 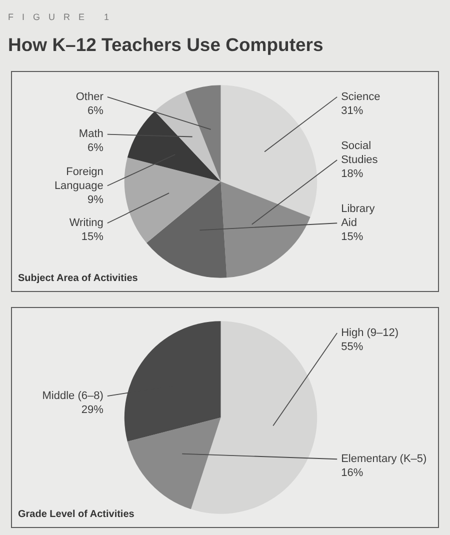 I want to click on data-label: 16%, so click(x=352, y=473).